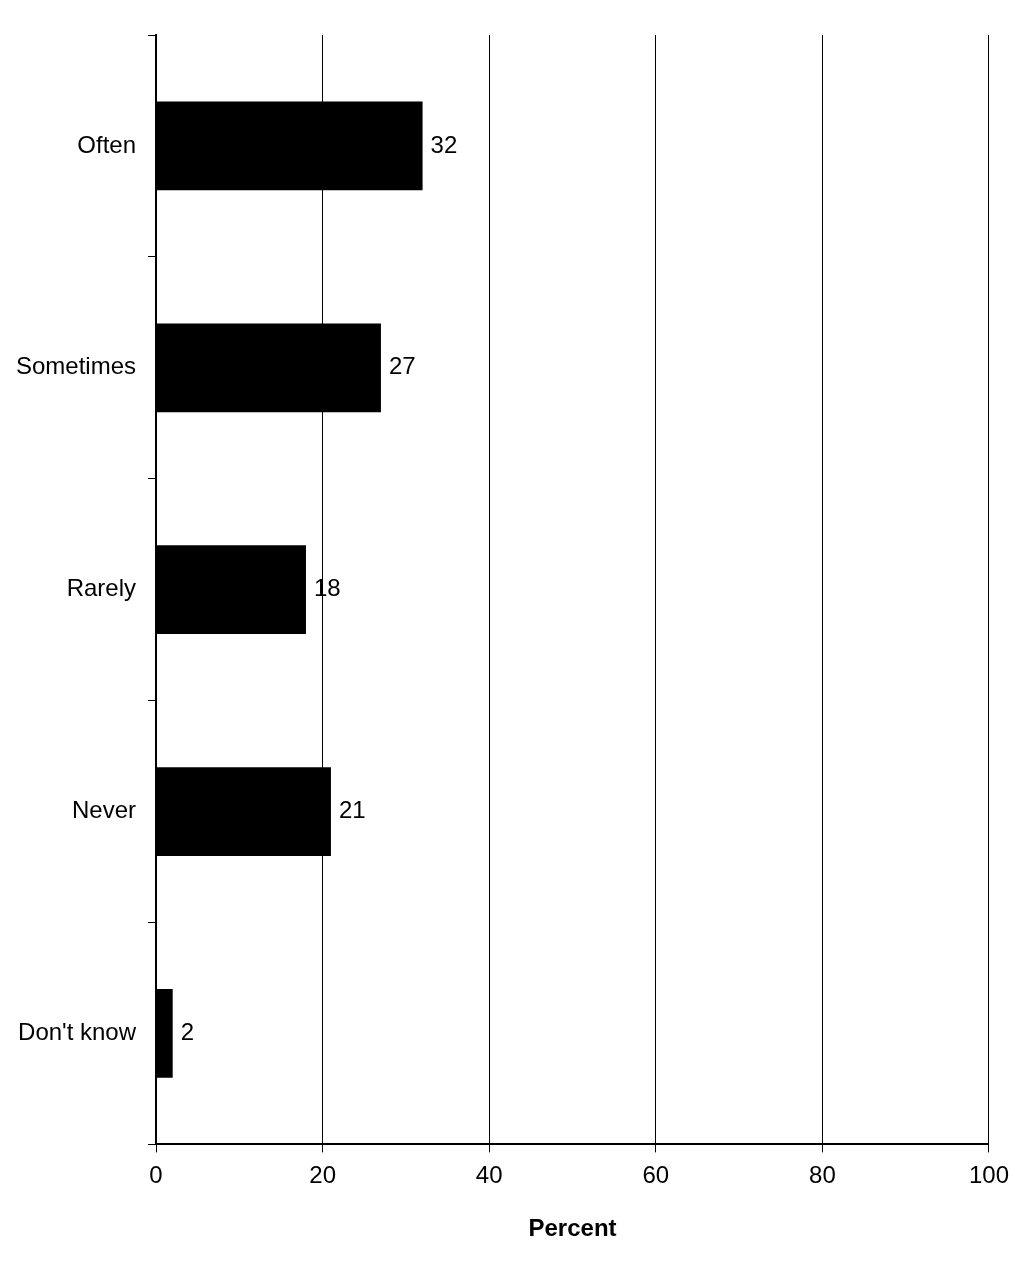  I want to click on x-tick-label: 60, so click(656, 1175).